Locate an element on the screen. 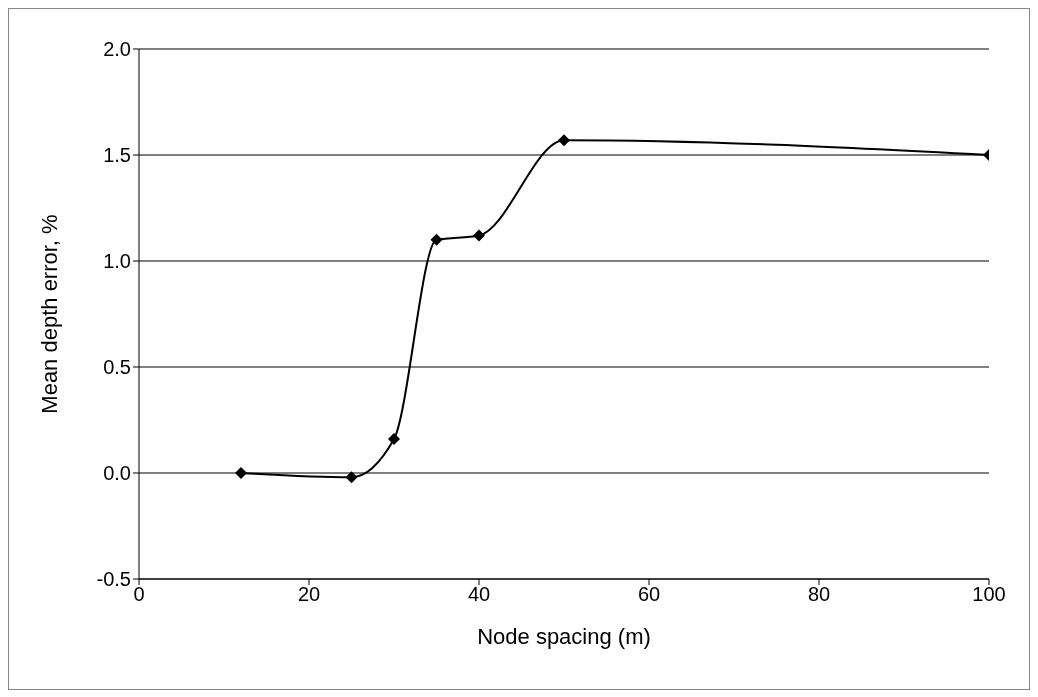 This screenshot has height=697, width=1038. x-tick-label: 20 is located at coordinates (309, 594).